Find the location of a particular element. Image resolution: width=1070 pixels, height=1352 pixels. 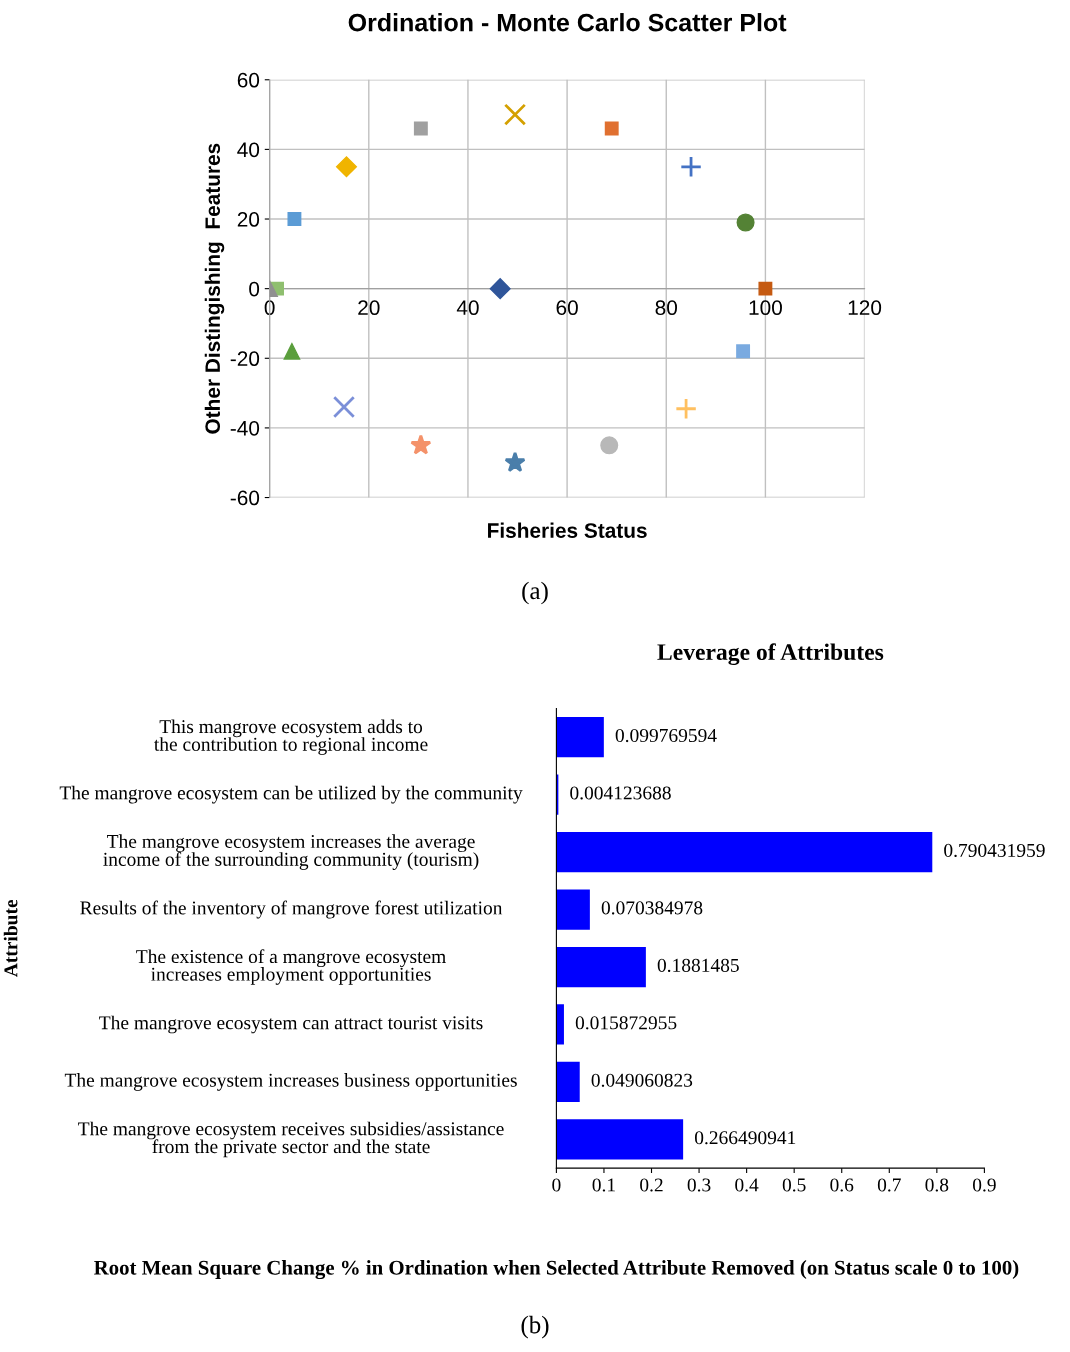

x-axis-title: Root Mean Square Change % in Ordination when Selected Attribute Removed (on Status scale 0 to 100) is located at coordinates (556, 1270).